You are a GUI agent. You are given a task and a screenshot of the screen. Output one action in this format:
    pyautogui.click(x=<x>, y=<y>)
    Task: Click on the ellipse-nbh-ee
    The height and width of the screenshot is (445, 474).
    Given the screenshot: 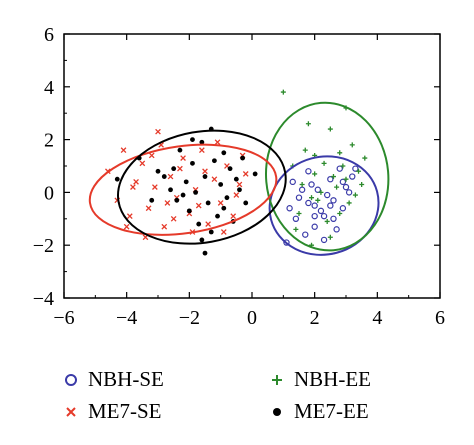 What is the action you would take?
    pyautogui.click(x=327, y=176)
    